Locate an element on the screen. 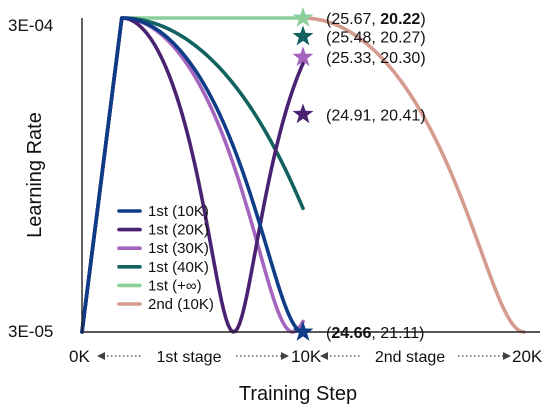  legend-label-1st-40k: 1st (40K) is located at coordinates (178, 267).